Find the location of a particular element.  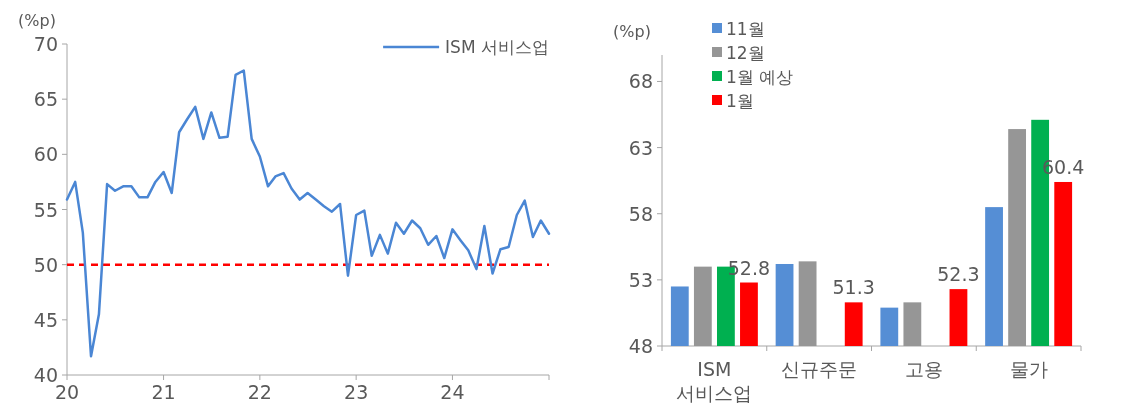

y-tick-label: 48 is located at coordinates (640, 346).